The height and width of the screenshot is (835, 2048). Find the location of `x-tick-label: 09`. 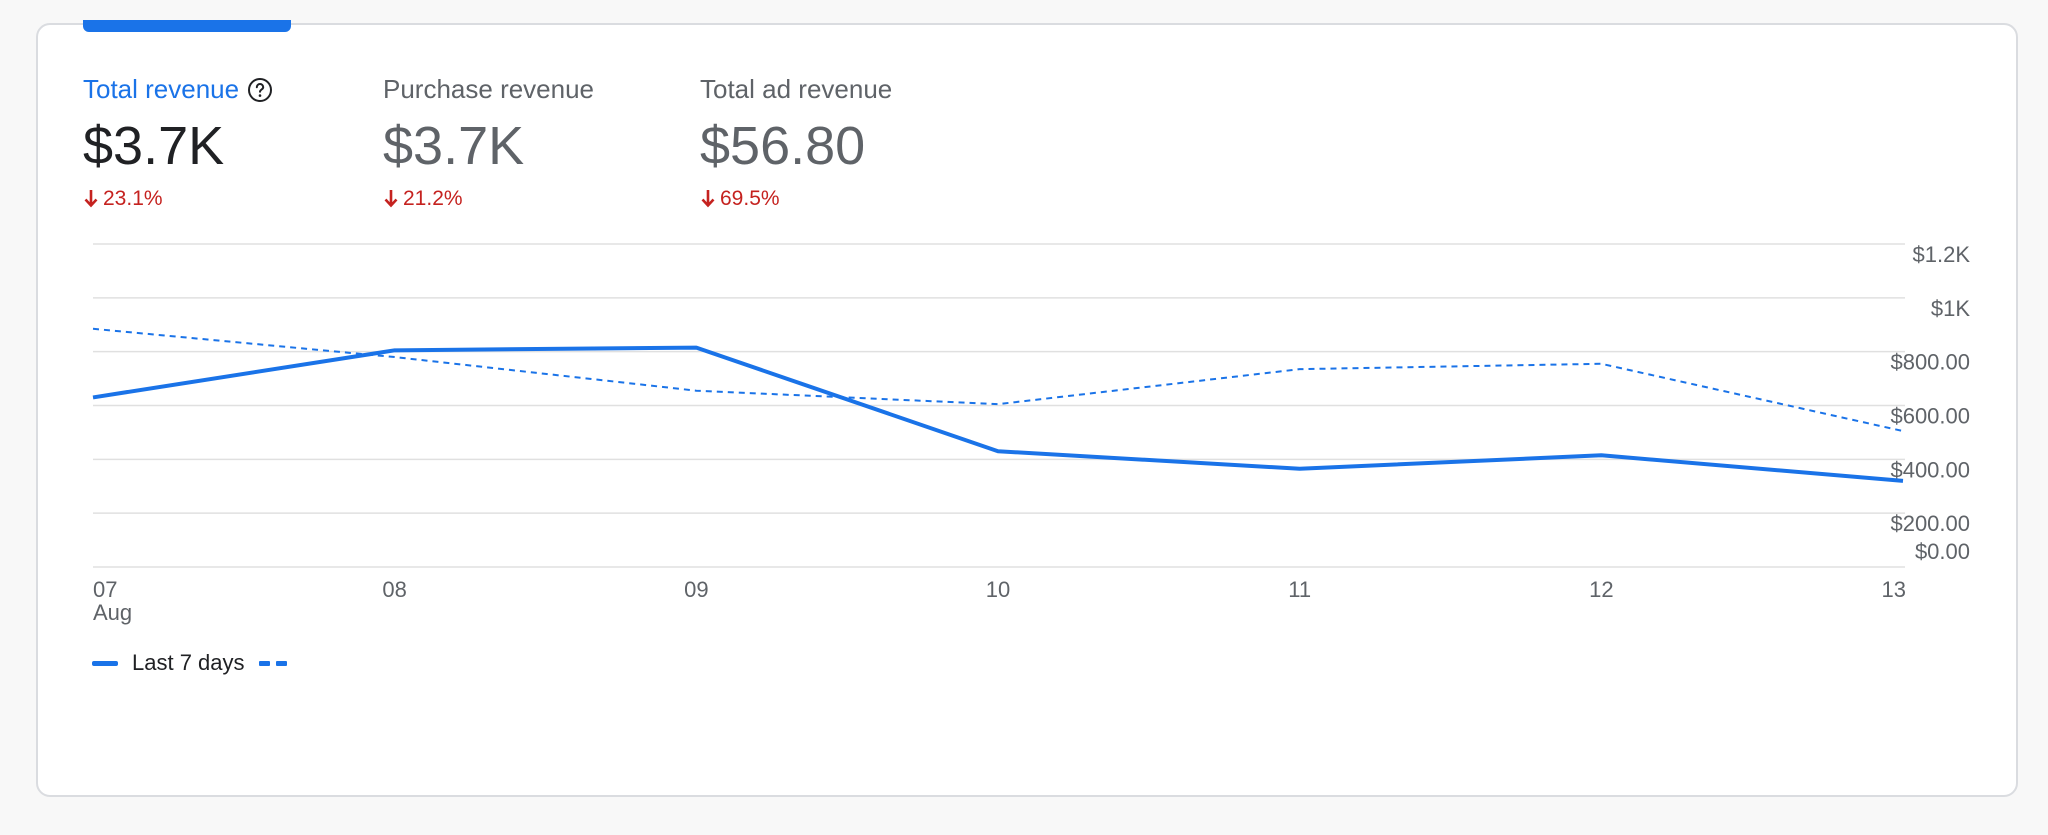

x-tick-label: 09 is located at coordinates (696, 589).